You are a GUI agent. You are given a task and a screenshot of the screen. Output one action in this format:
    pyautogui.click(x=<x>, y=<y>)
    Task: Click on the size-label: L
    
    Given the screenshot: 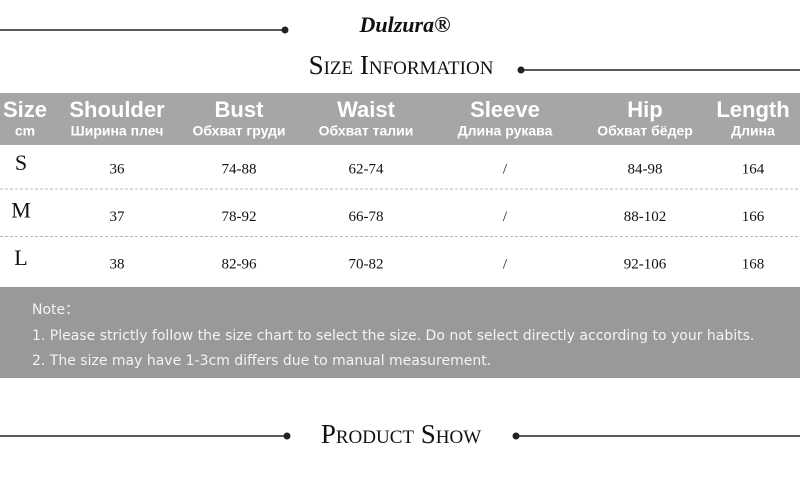 What is the action you would take?
    pyautogui.click(x=20, y=257)
    